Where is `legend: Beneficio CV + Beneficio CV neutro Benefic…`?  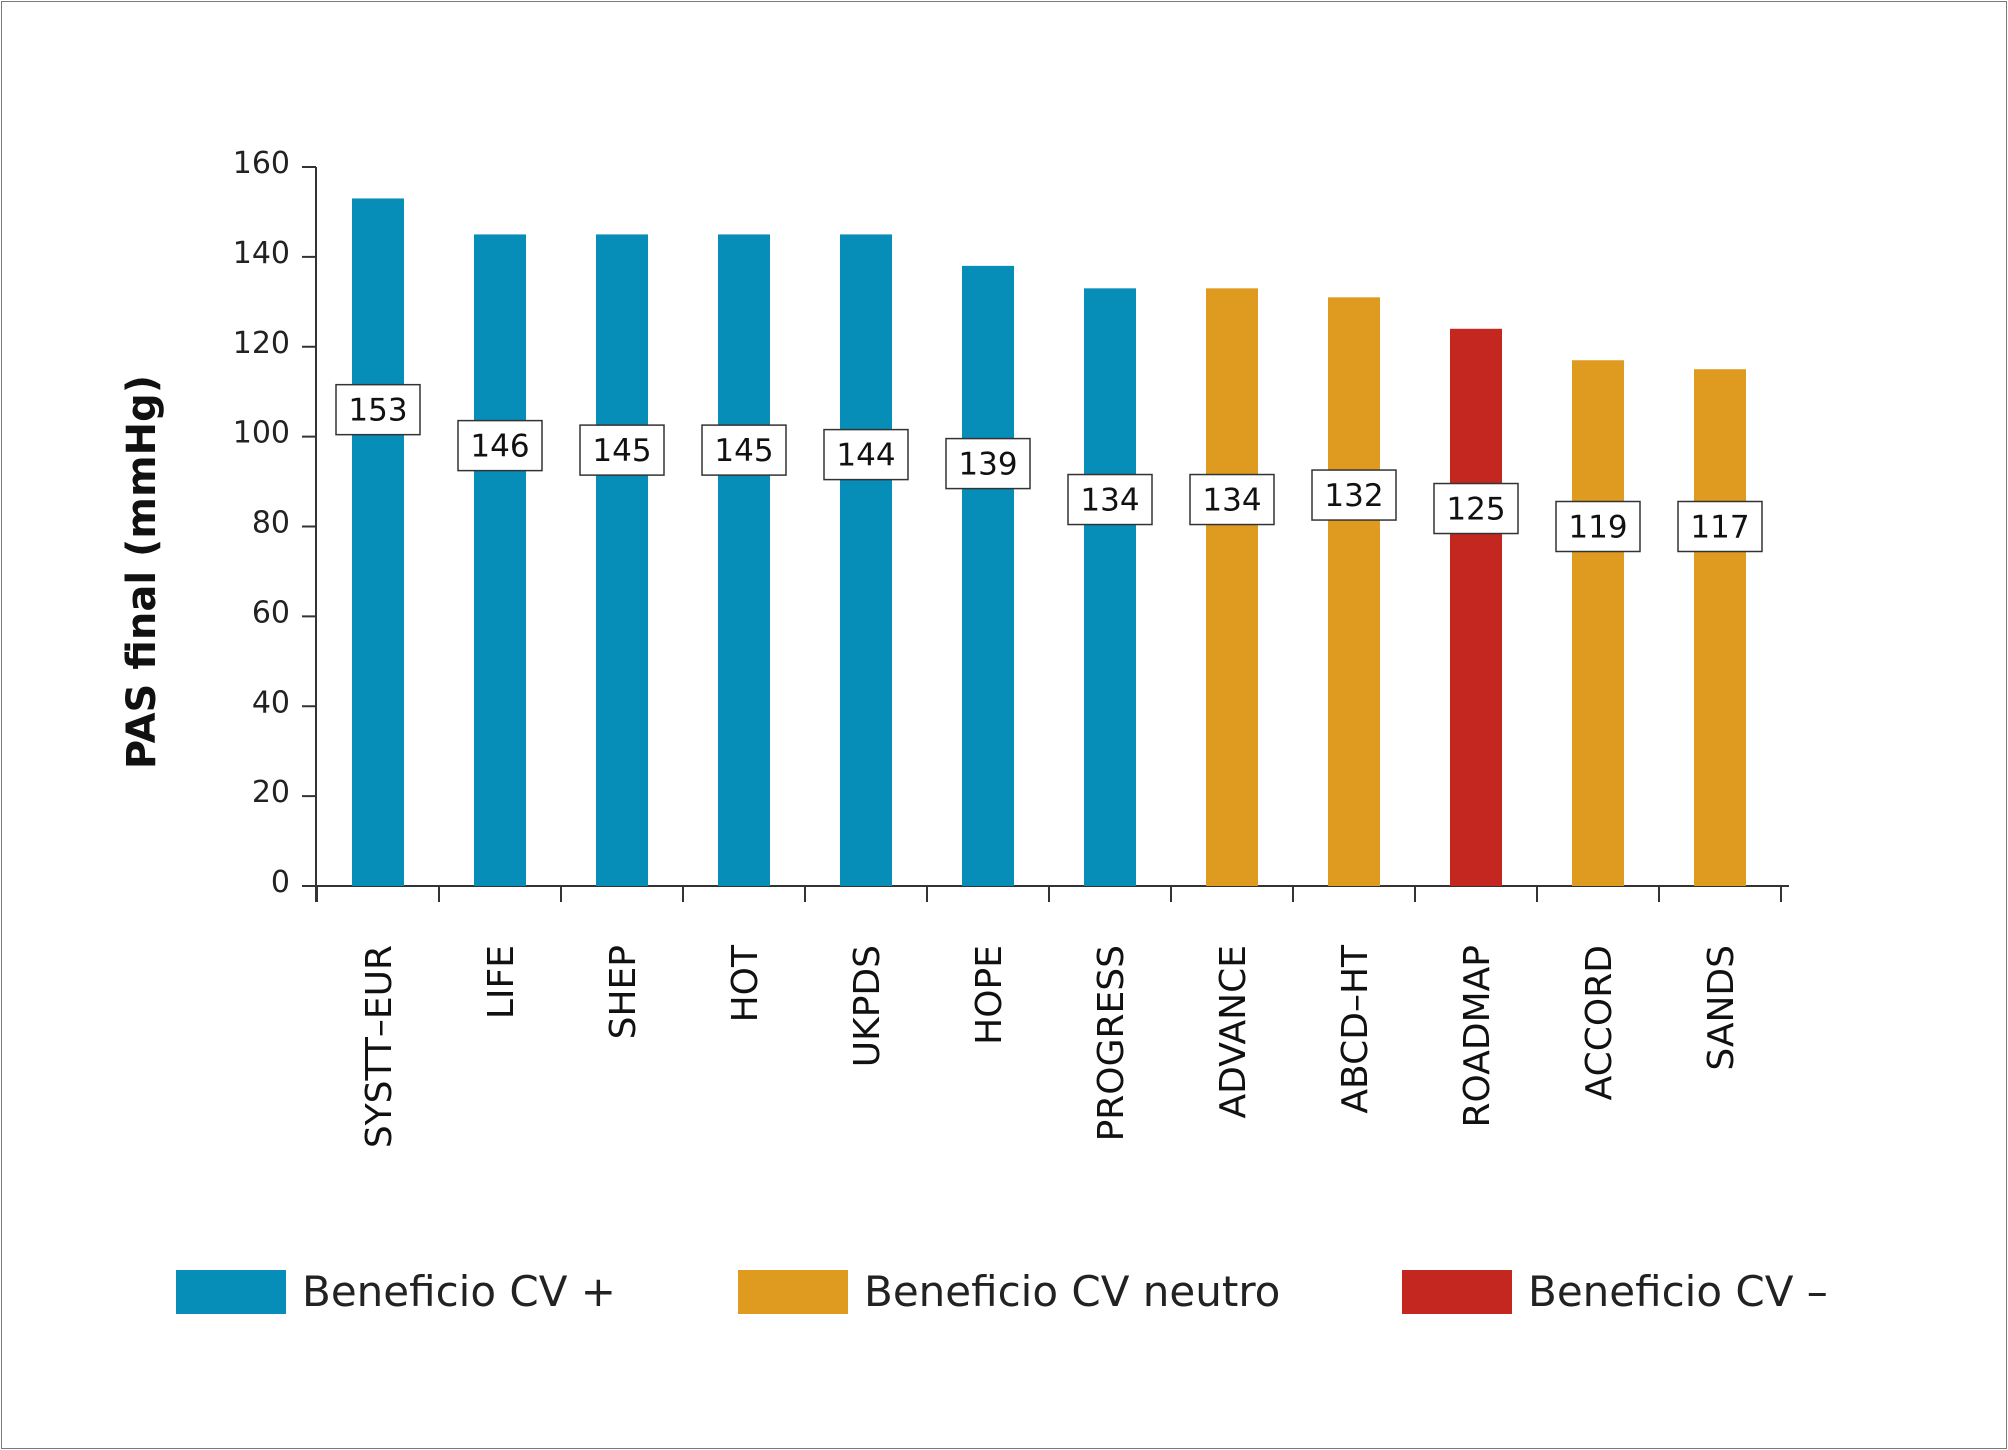
legend: Beneficio CV + Beneficio CV neutro Benefic… is located at coordinates (1002, 1291).